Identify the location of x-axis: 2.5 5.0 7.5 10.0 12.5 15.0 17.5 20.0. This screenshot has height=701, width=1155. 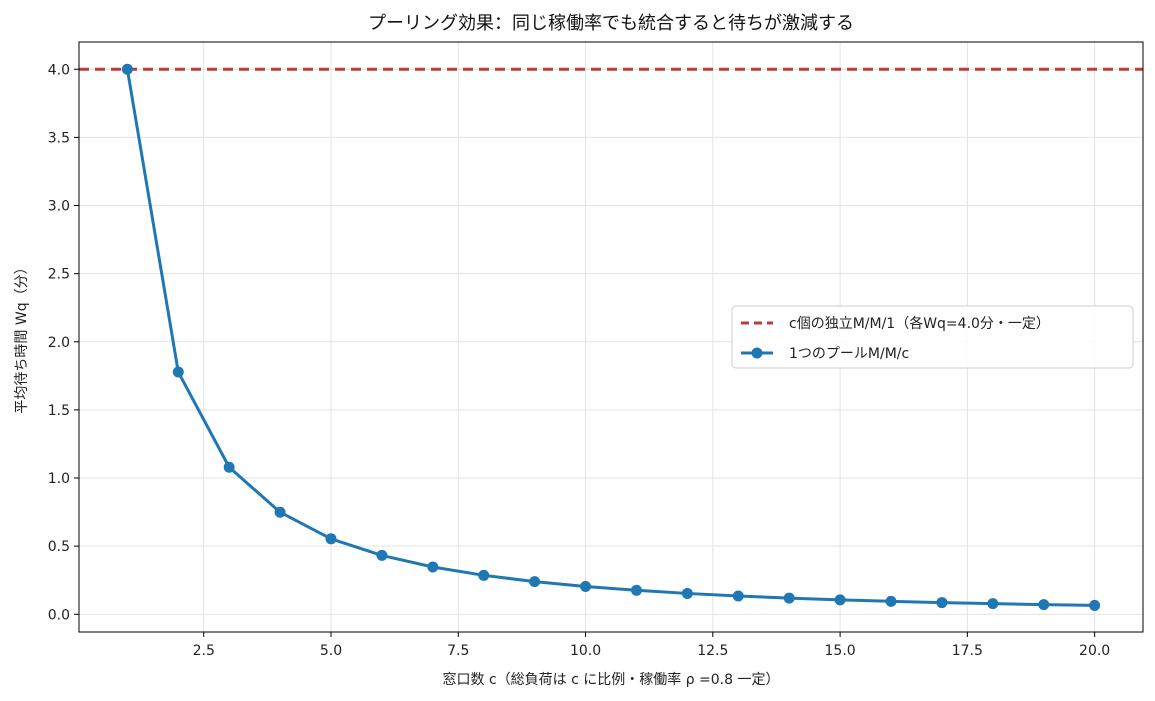
(651, 645).